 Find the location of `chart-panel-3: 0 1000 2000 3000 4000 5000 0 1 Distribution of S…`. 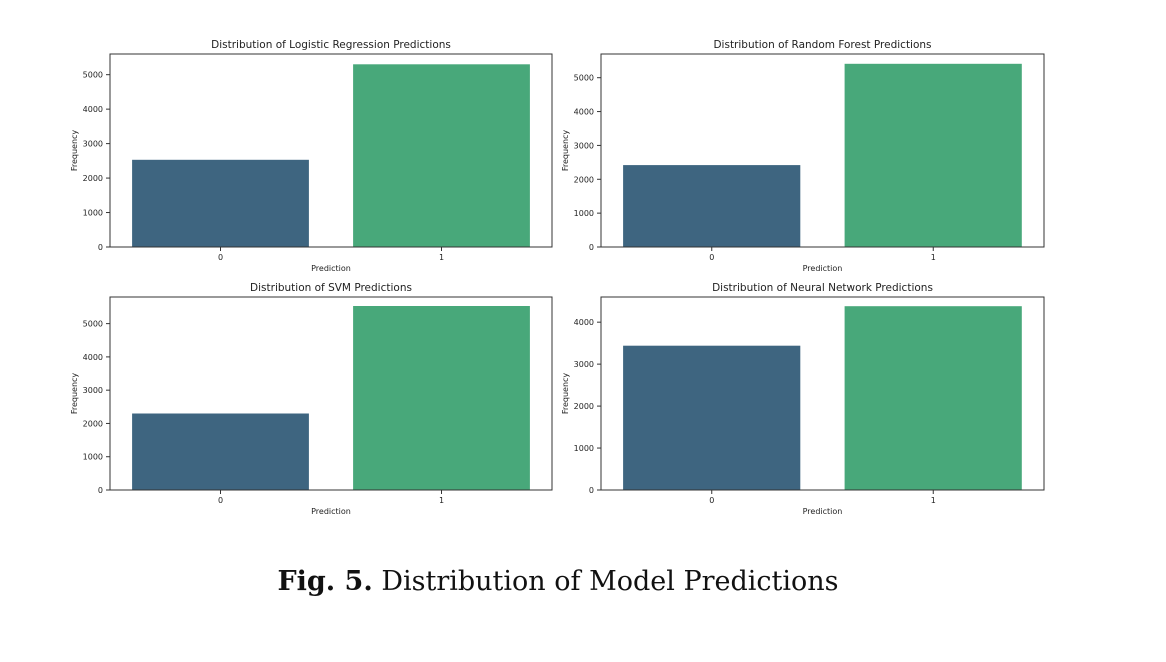

chart-panel-3: 0 1000 2000 3000 4000 5000 0 1 Distribution of S… is located at coordinates (311, 399).